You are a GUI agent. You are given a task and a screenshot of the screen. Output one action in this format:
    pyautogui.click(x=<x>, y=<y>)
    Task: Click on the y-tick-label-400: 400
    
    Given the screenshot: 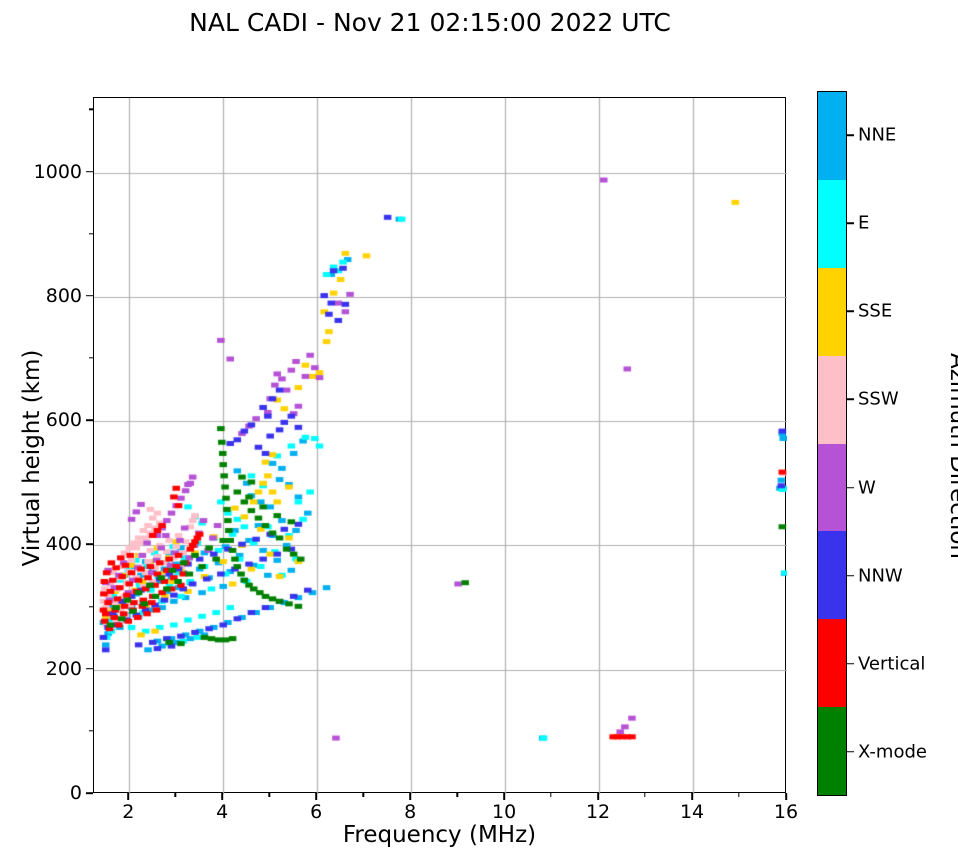 What is the action you would take?
    pyautogui.click(x=63, y=544)
    